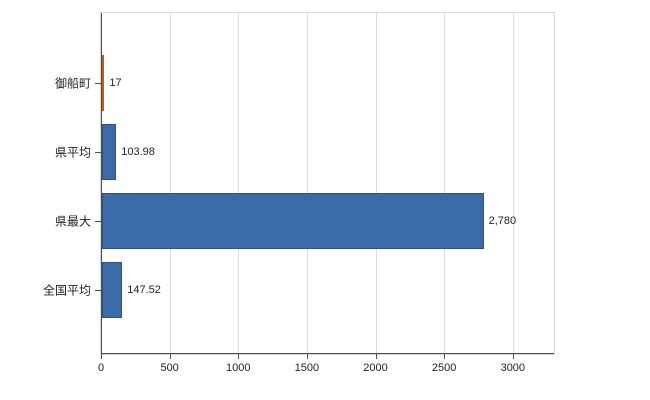 The height and width of the screenshot is (400, 650). I want to click on value-label: 147.52, so click(144, 289).